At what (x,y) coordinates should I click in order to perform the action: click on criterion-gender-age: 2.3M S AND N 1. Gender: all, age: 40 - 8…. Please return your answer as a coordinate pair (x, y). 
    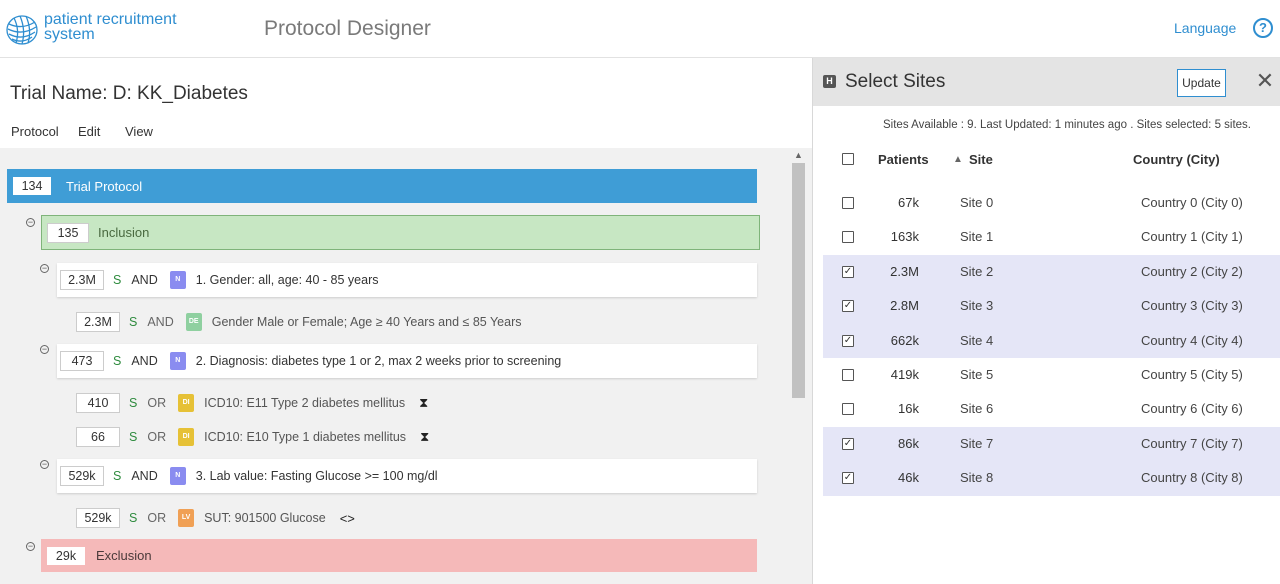
    Looking at the image, I should click on (407, 280).